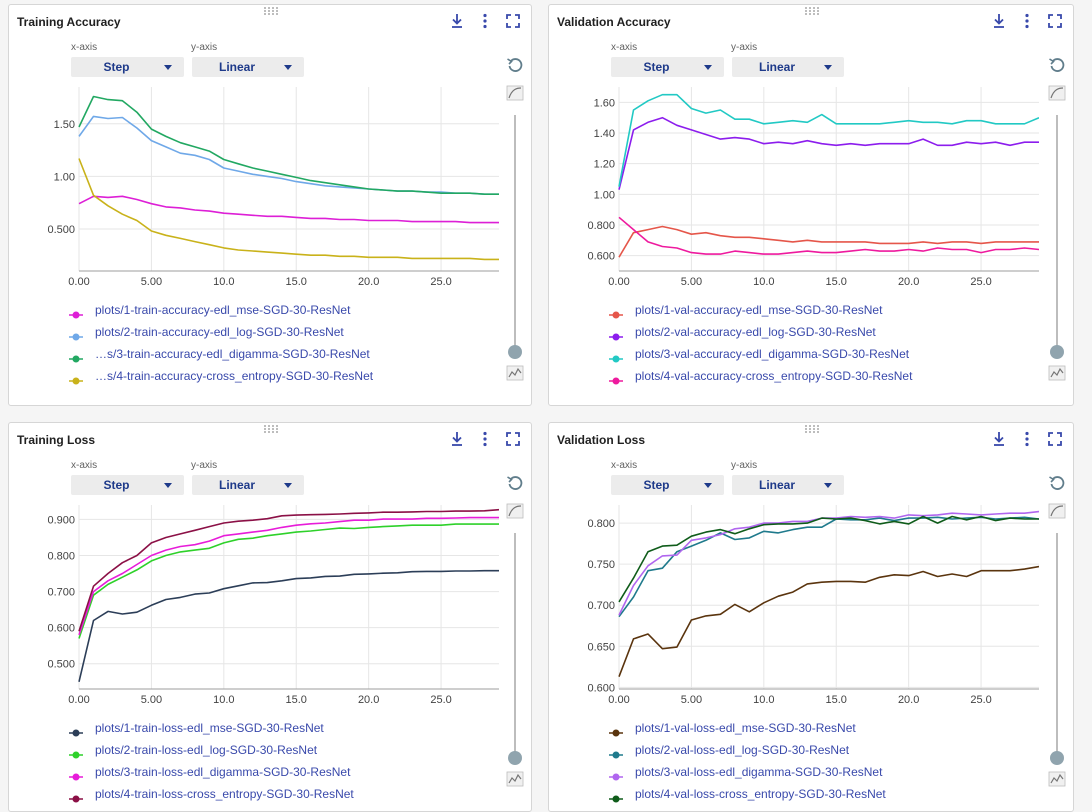  What do you see at coordinates (223, 700) in the screenshot?
I see `x-tick-label: 10.0` at bounding box center [223, 700].